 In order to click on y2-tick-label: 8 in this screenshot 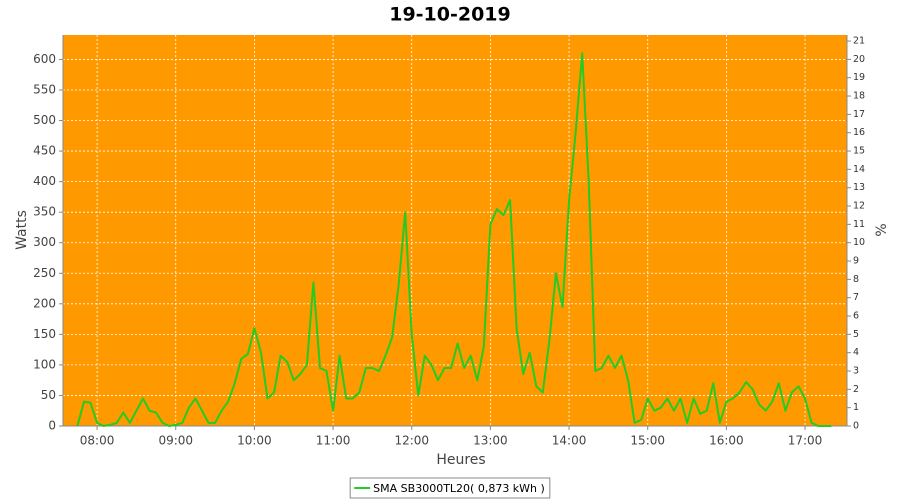, I will do `click(856, 279)`.